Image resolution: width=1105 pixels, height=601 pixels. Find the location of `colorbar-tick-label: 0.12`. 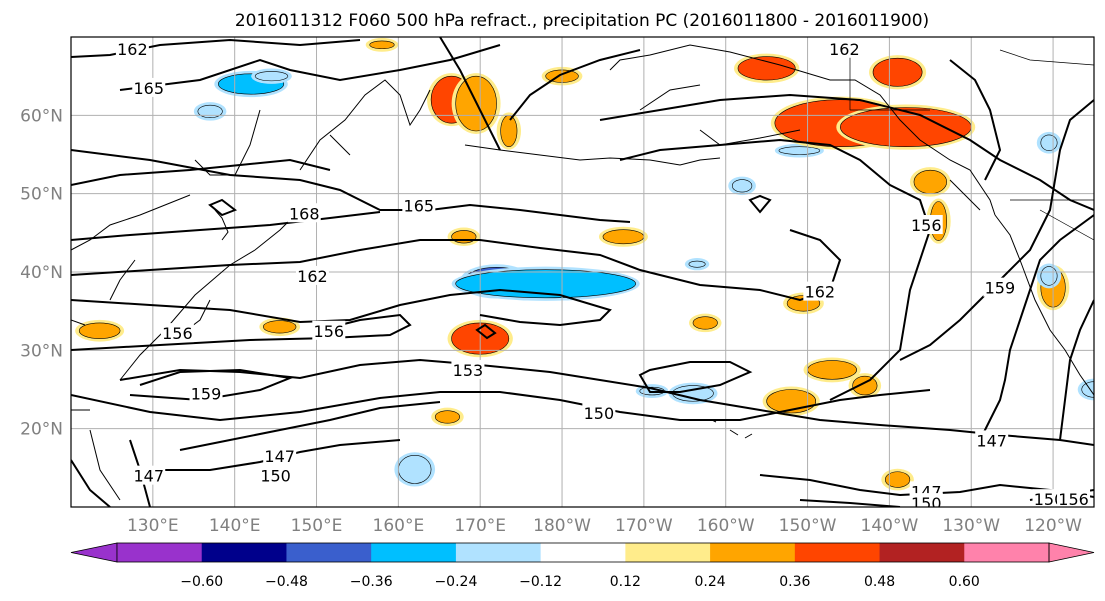

colorbar-tick-label: 0.12 is located at coordinates (625, 582).